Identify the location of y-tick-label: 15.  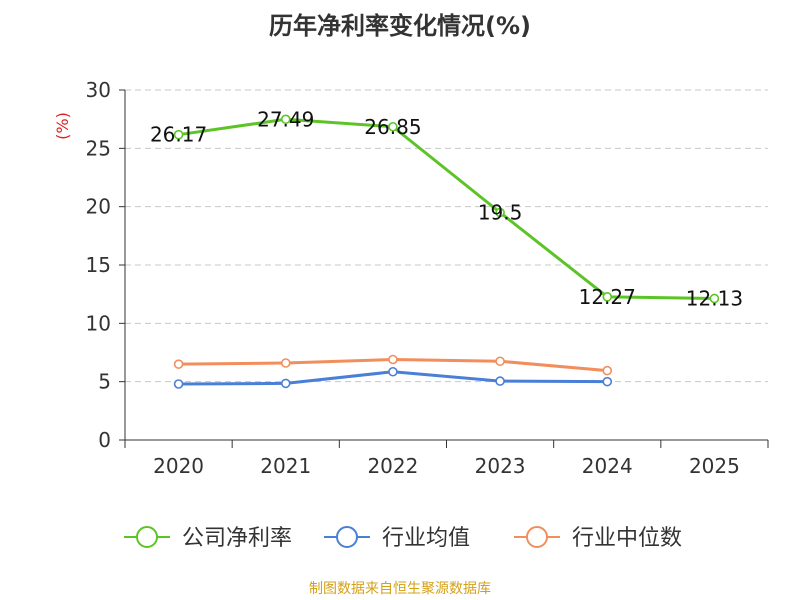
(98, 265).